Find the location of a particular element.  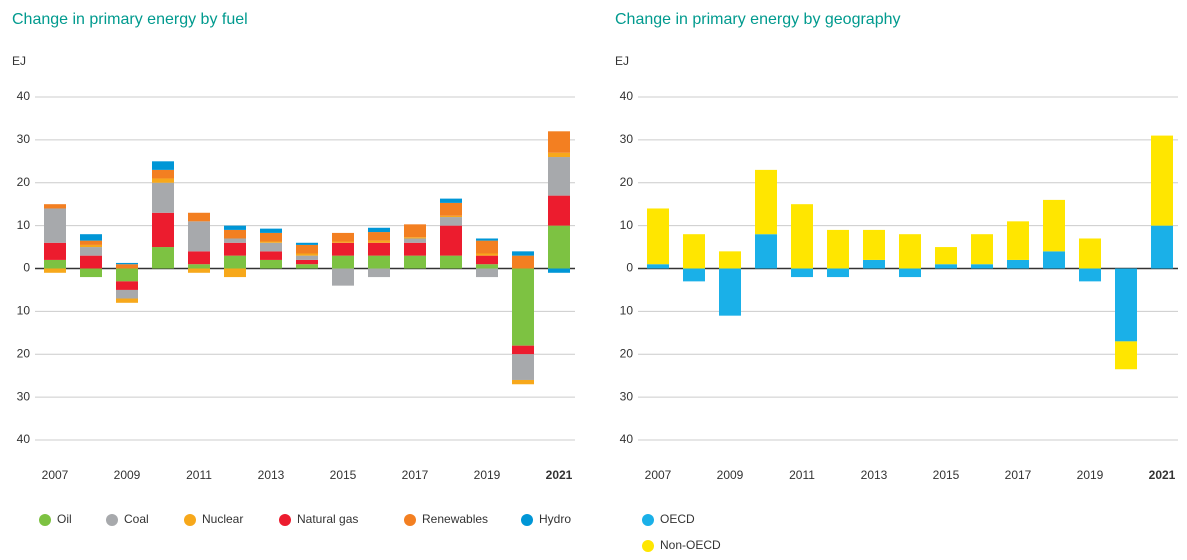

legend-label: Coal is located at coordinates (136, 519).